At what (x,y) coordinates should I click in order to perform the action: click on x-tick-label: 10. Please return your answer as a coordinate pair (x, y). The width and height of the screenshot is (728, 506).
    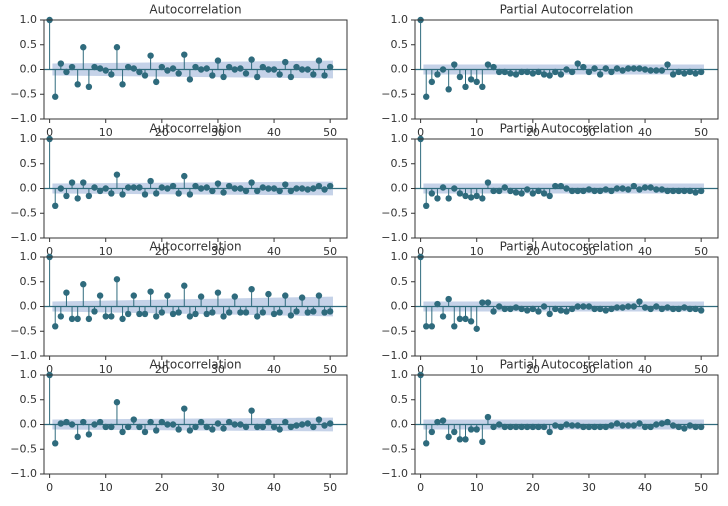
    Looking at the image, I should click on (477, 487).